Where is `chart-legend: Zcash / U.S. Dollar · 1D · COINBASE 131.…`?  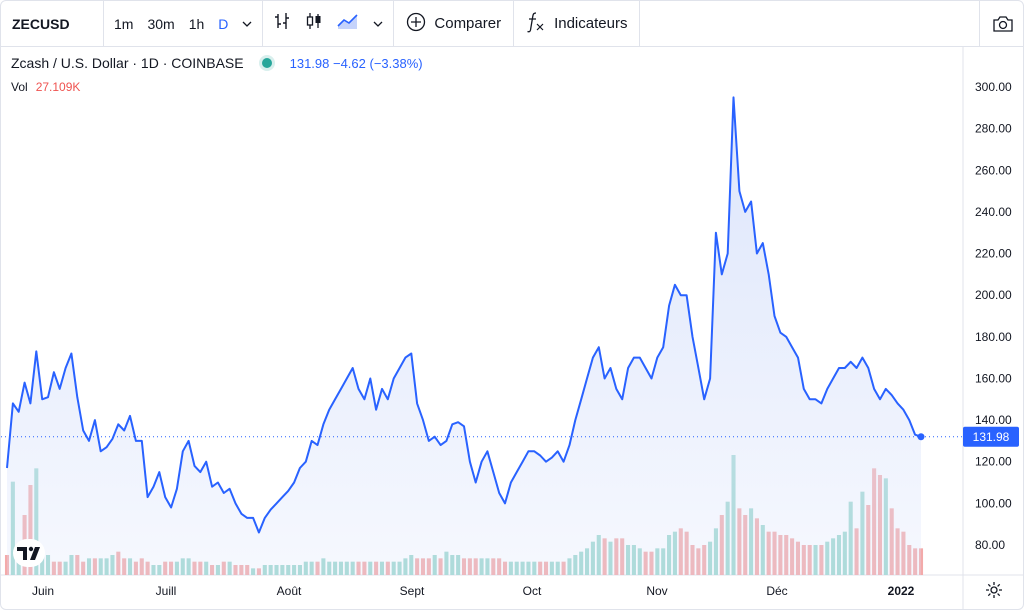
chart-legend: Zcash / U.S. Dollar · 1D · COINBASE 131.… is located at coordinates (217, 63).